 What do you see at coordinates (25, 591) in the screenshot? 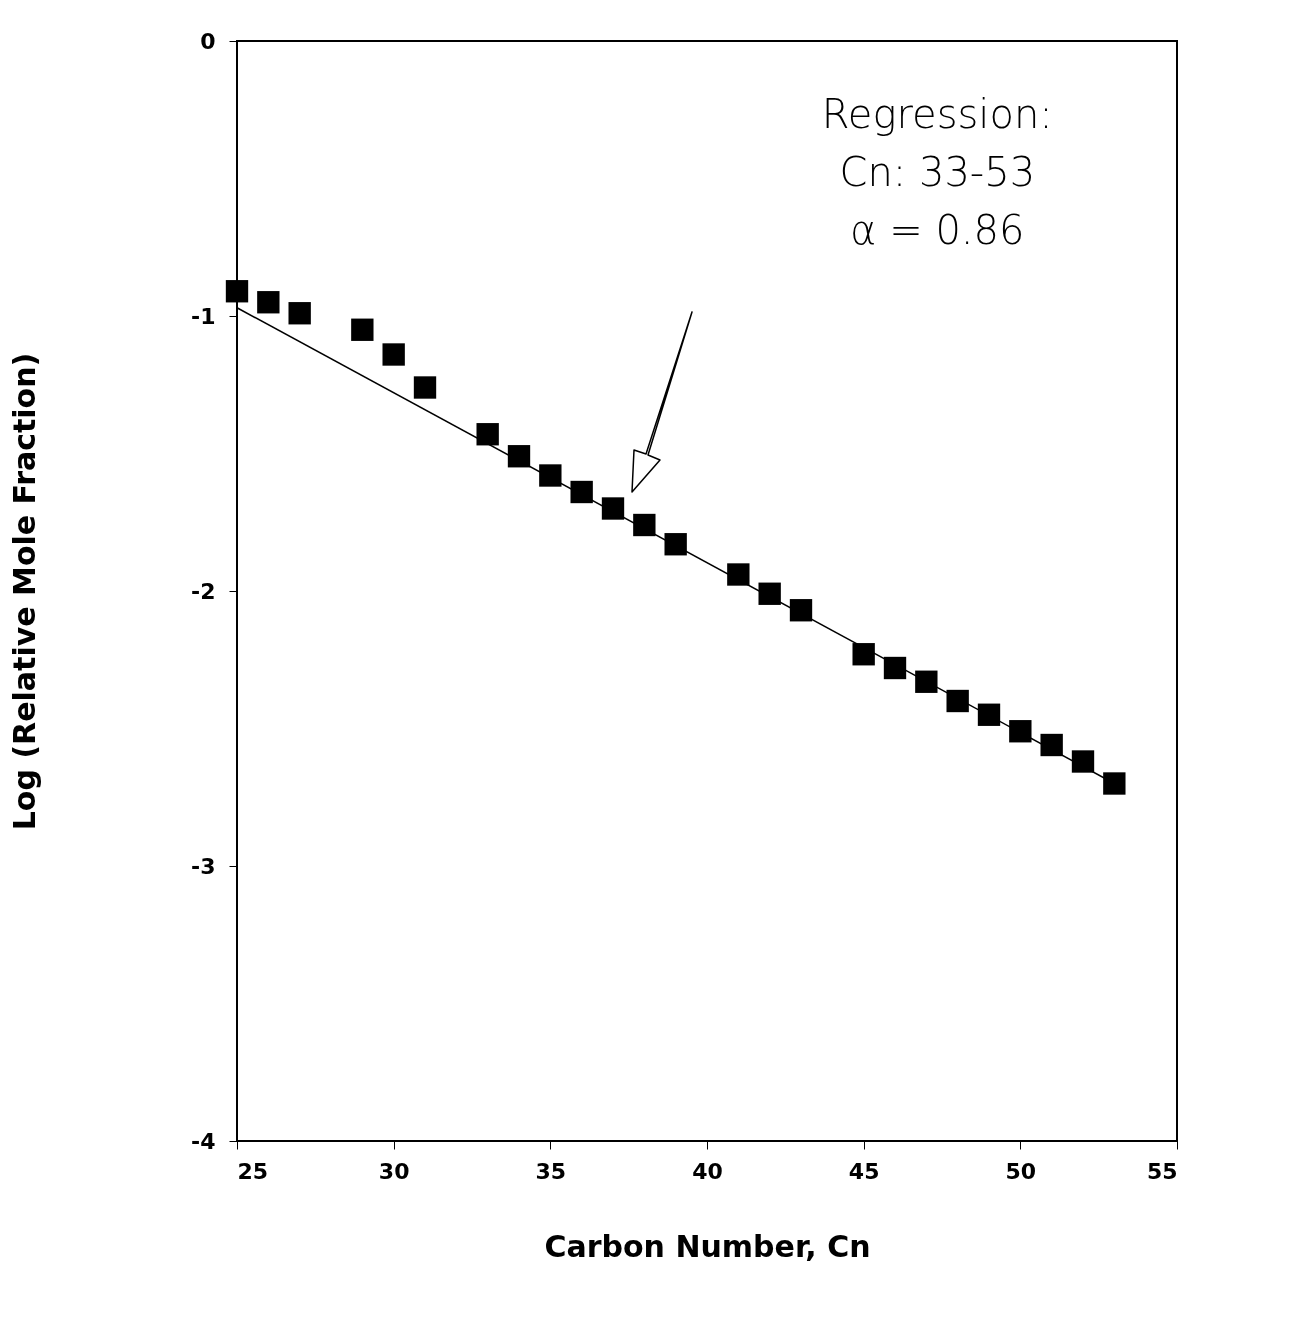
I see `y-axis-title: Log (Relative Mole Fraction)` at bounding box center [25, 591].